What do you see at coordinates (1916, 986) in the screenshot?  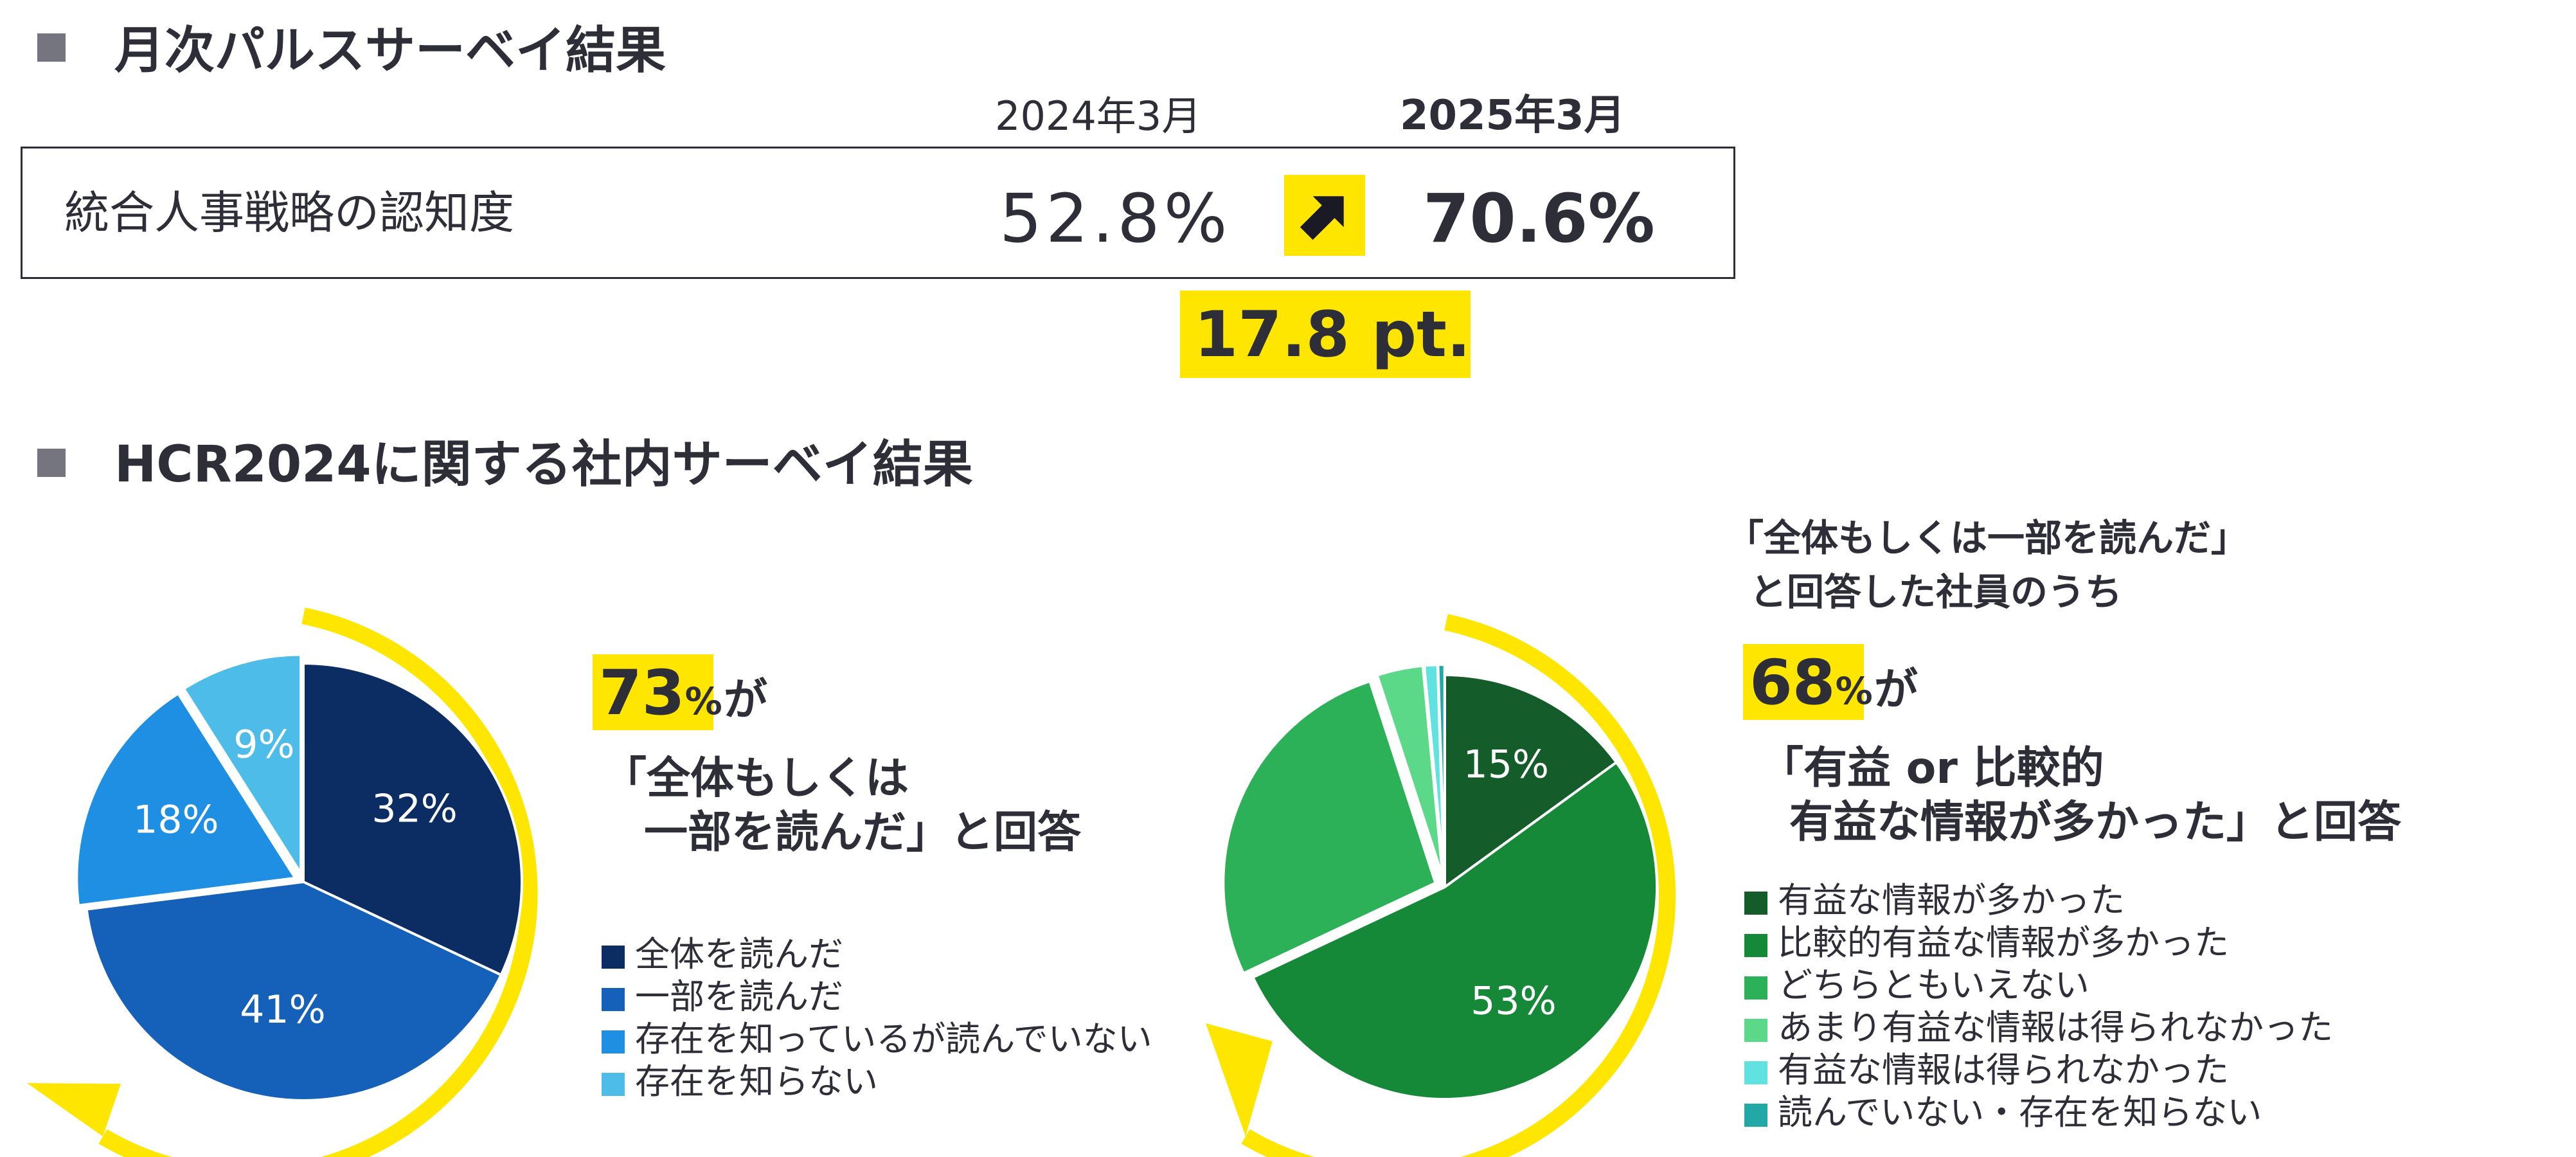 I see `legend-item: どちらともいえない` at bounding box center [1916, 986].